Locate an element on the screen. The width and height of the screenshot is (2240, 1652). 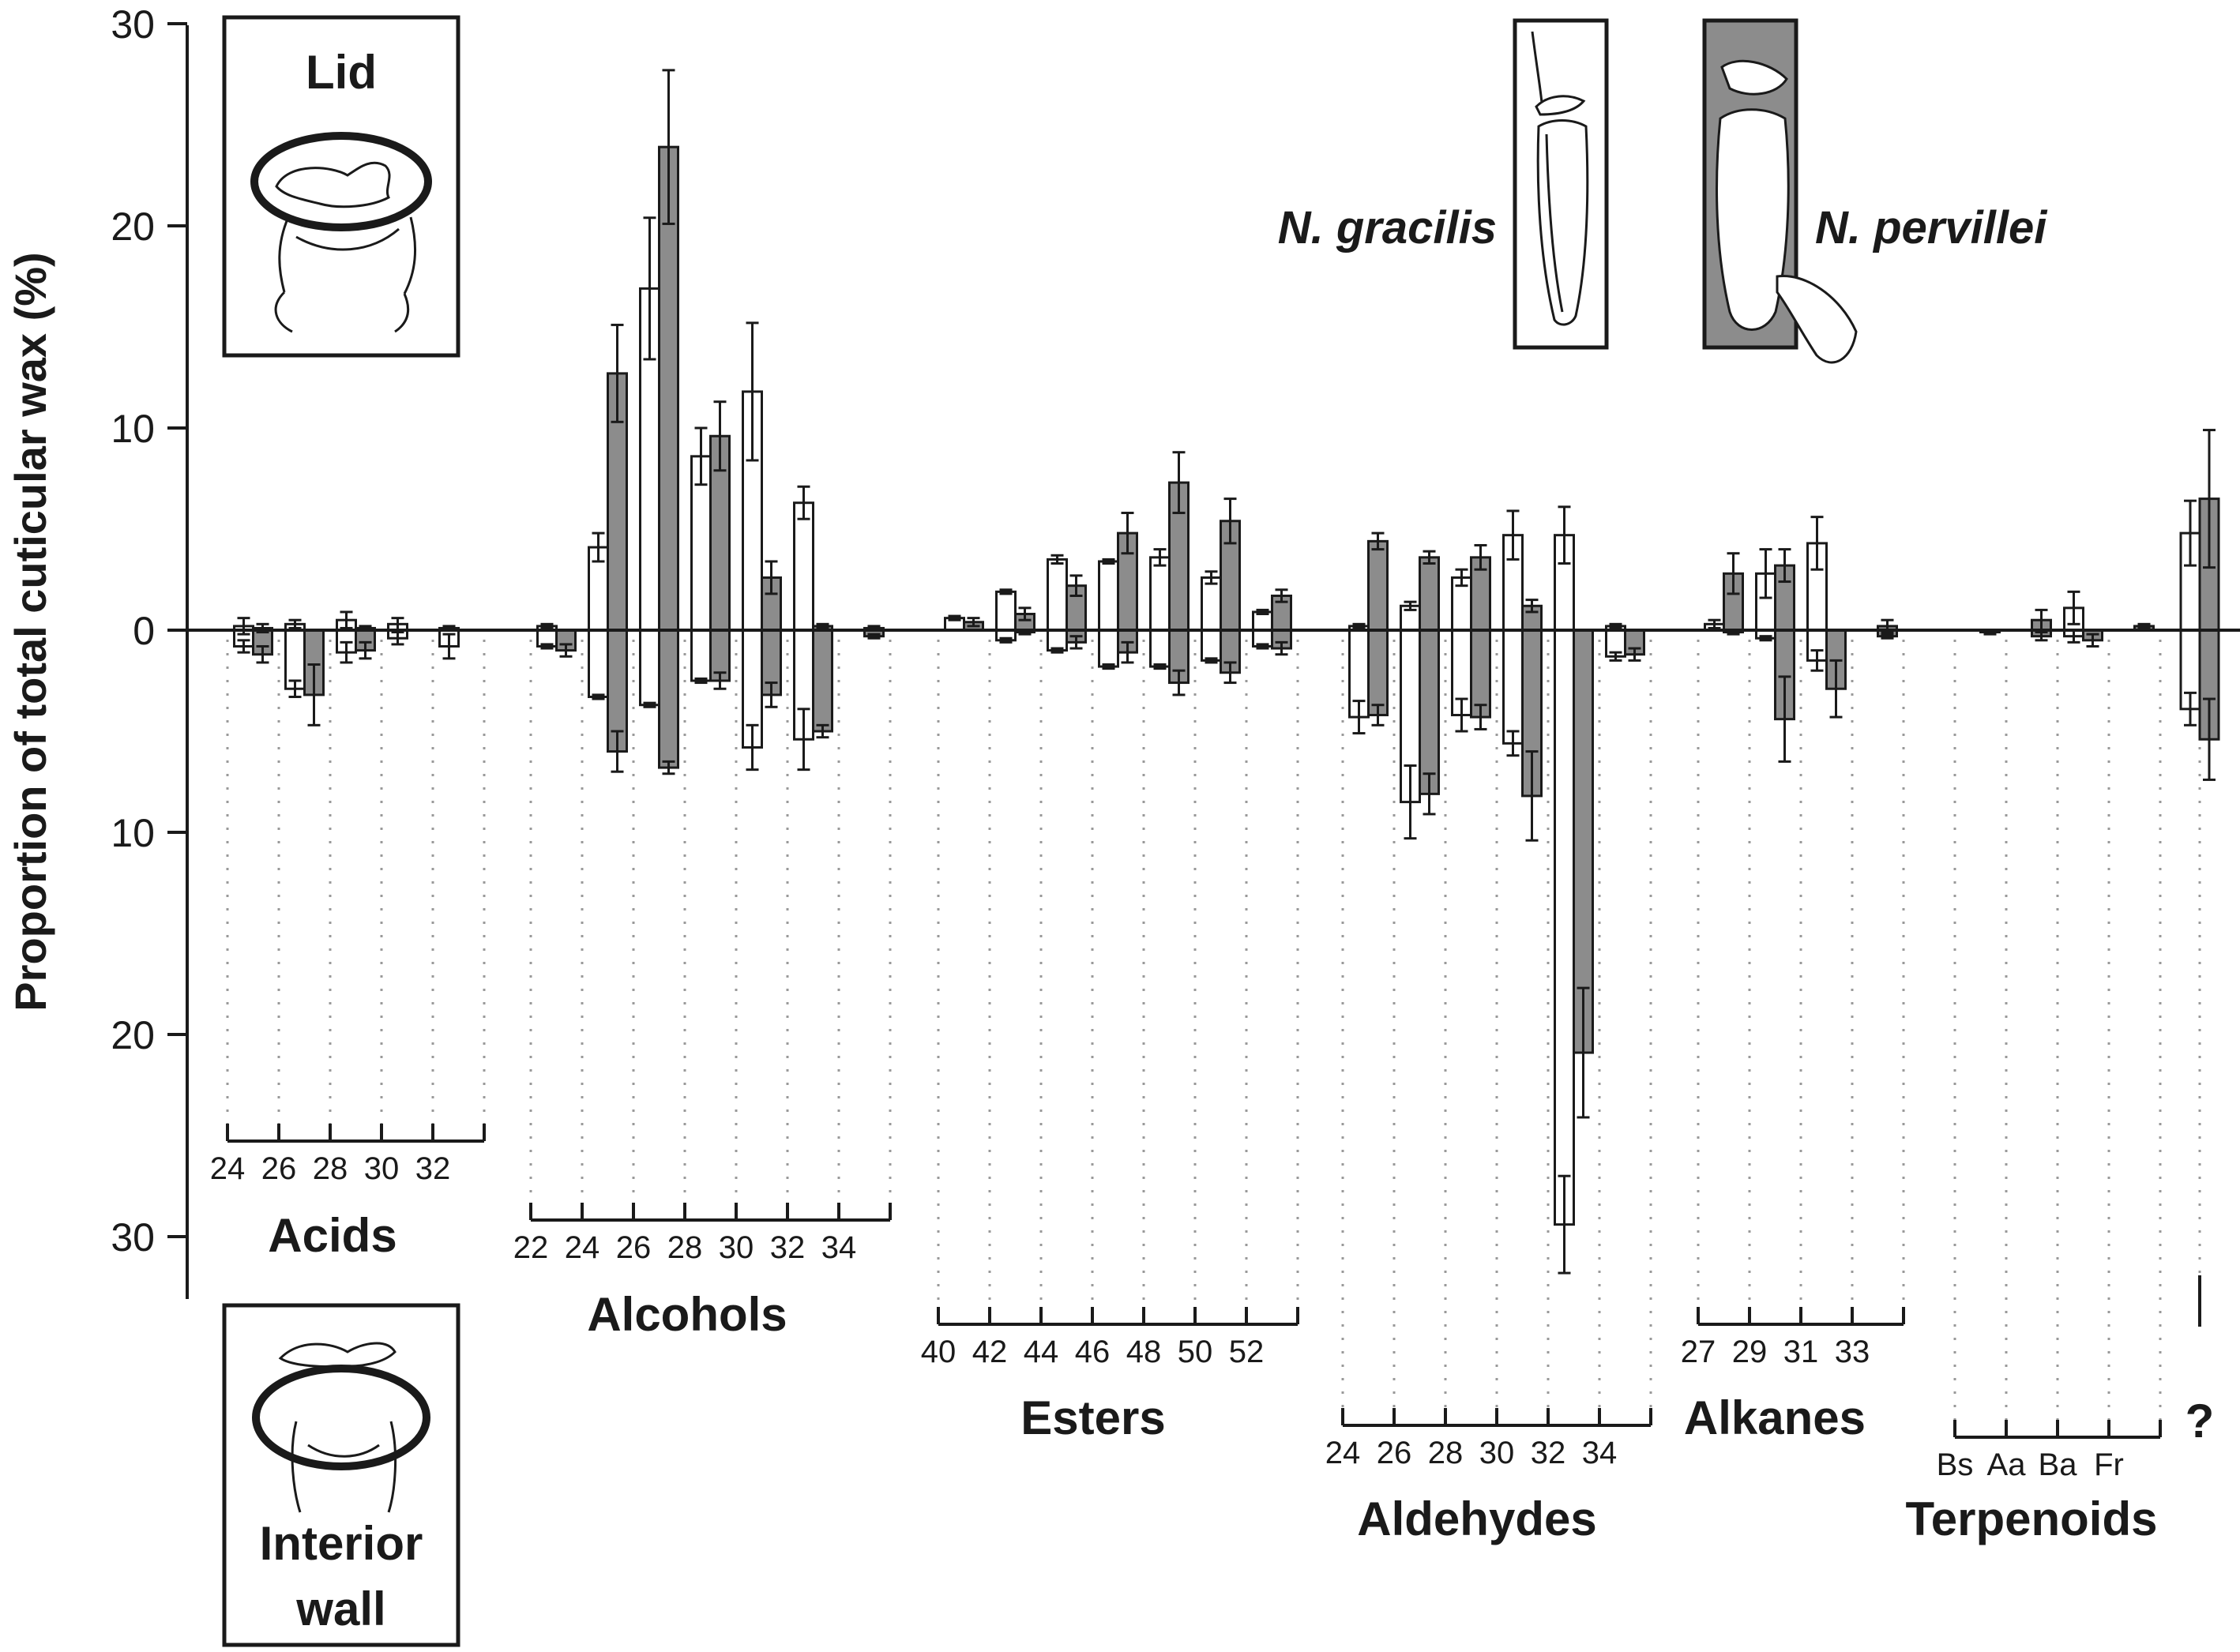
species-legend: N. gracilis N. pervillei is located at coordinates (1663, 191).